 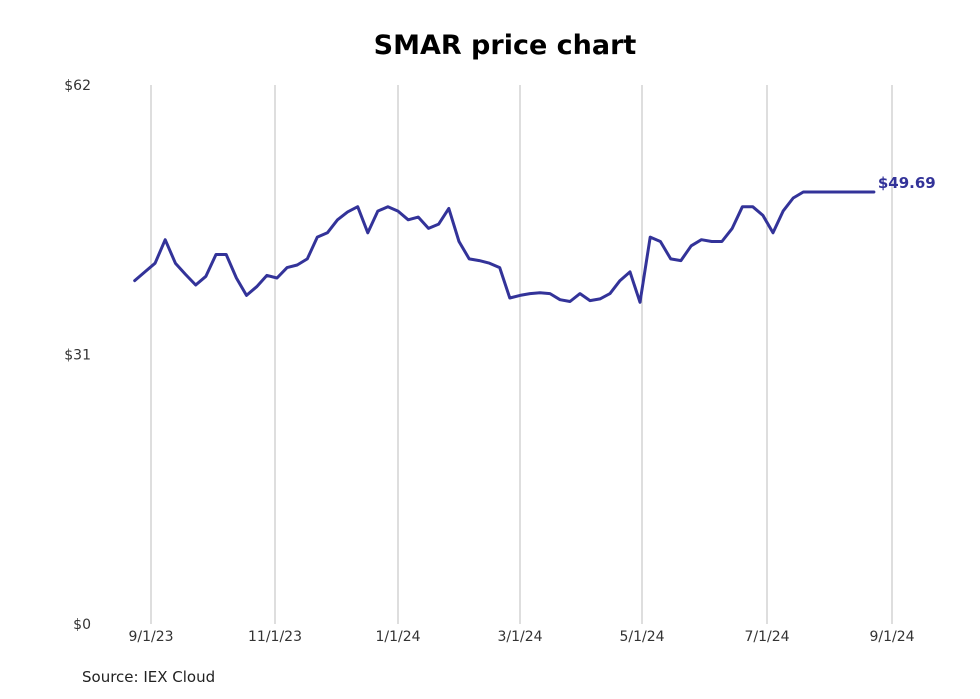 What do you see at coordinates (77, 86) in the screenshot?
I see `y-tick-label: $62` at bounding box center [77, 86].